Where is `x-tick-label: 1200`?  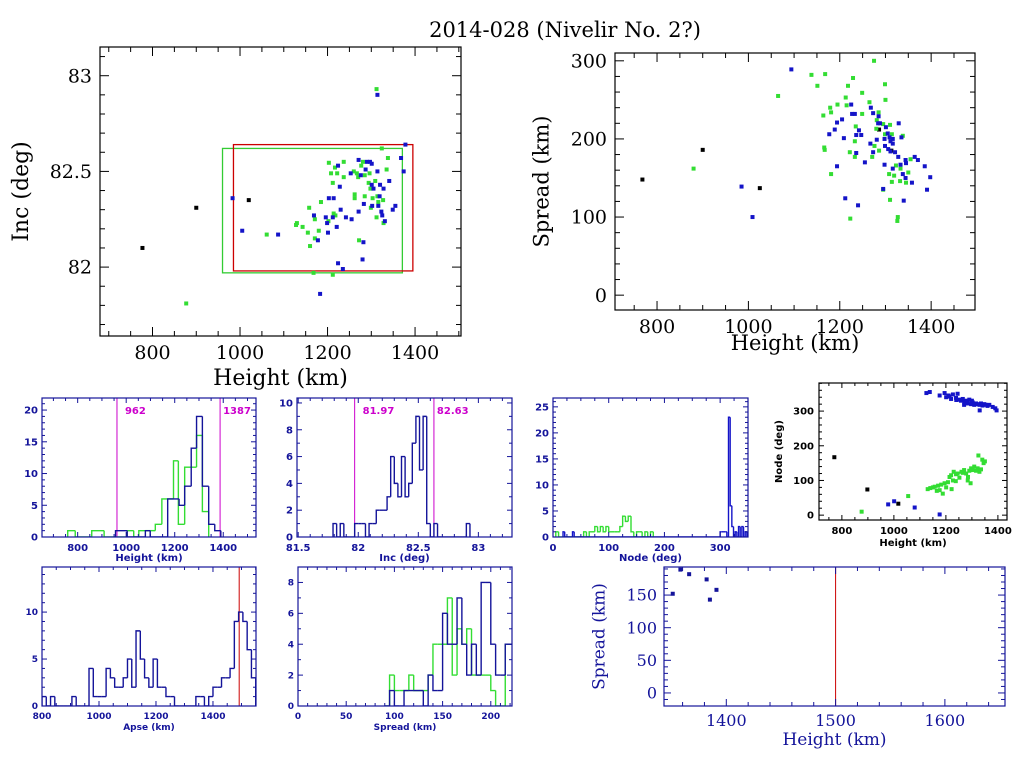
x-tick-label: 1200 is located at coordinates (327, 353).